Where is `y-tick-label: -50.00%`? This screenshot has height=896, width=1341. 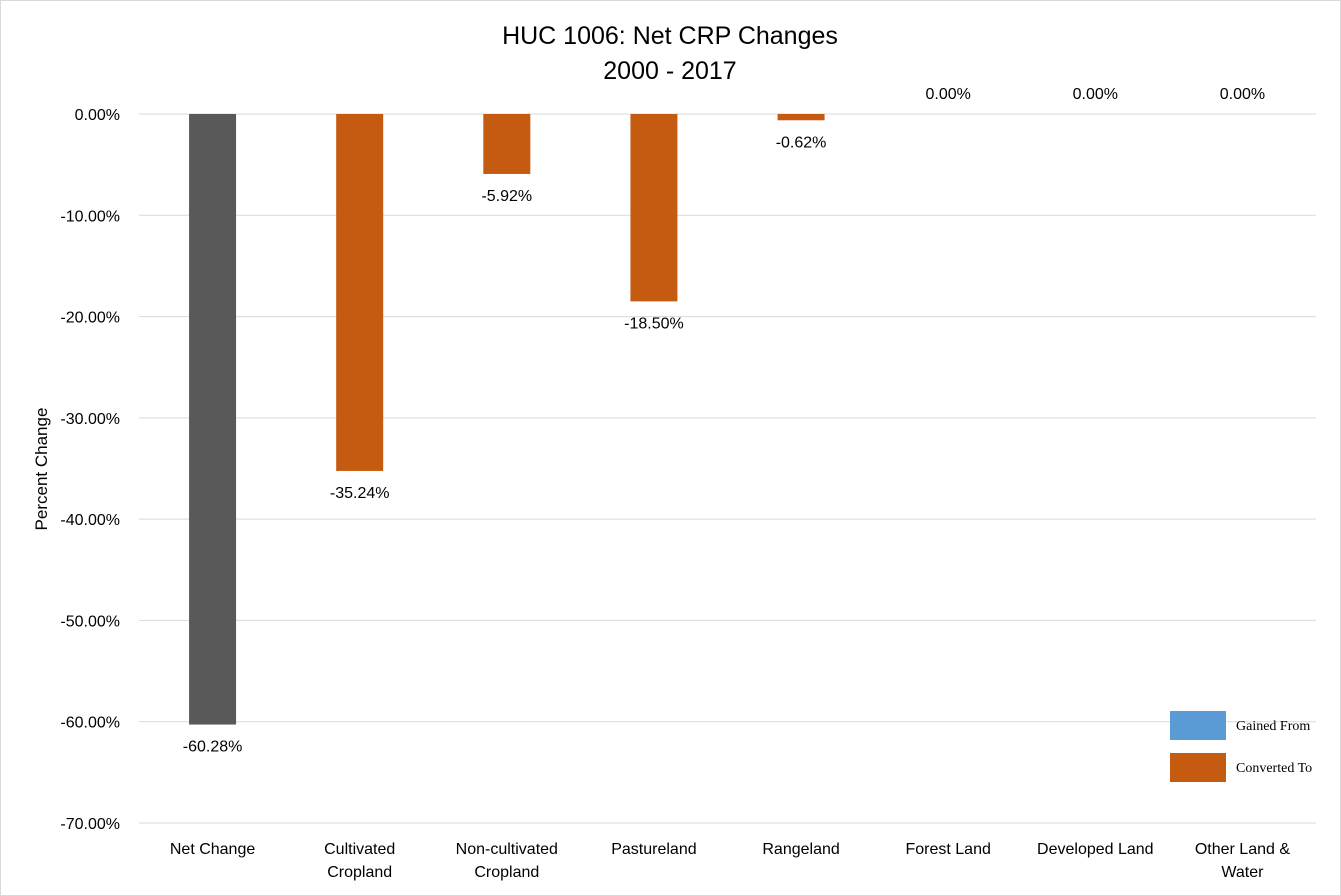 y-tick-label: -50.00% is located at coordinates (90, 621).